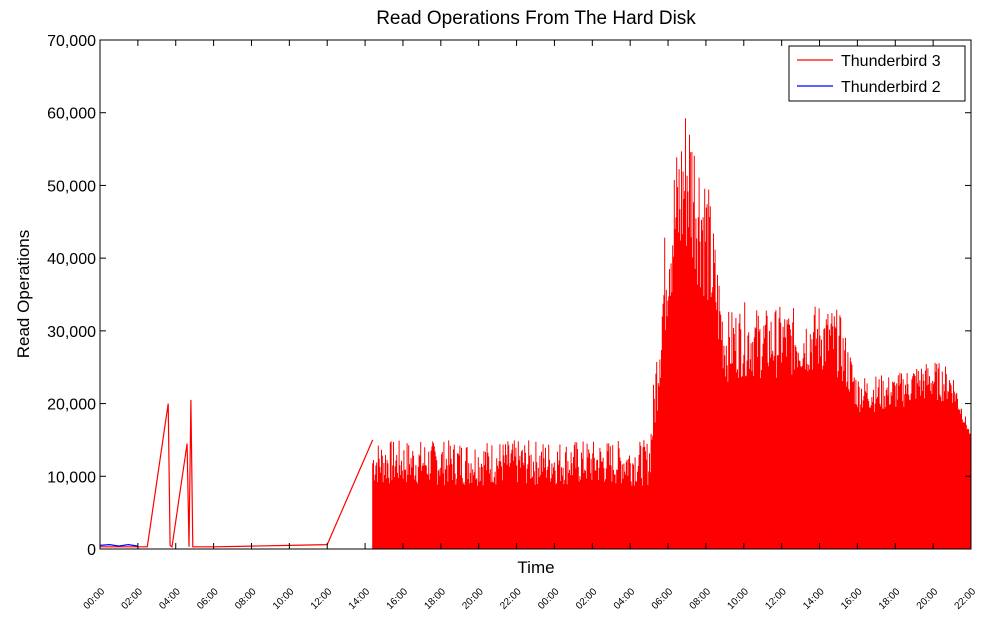  What do you see at coordinates (71, 186) in the screenshot?
I see `y-tick-label: 50,000` at bounding box center [71, 186].